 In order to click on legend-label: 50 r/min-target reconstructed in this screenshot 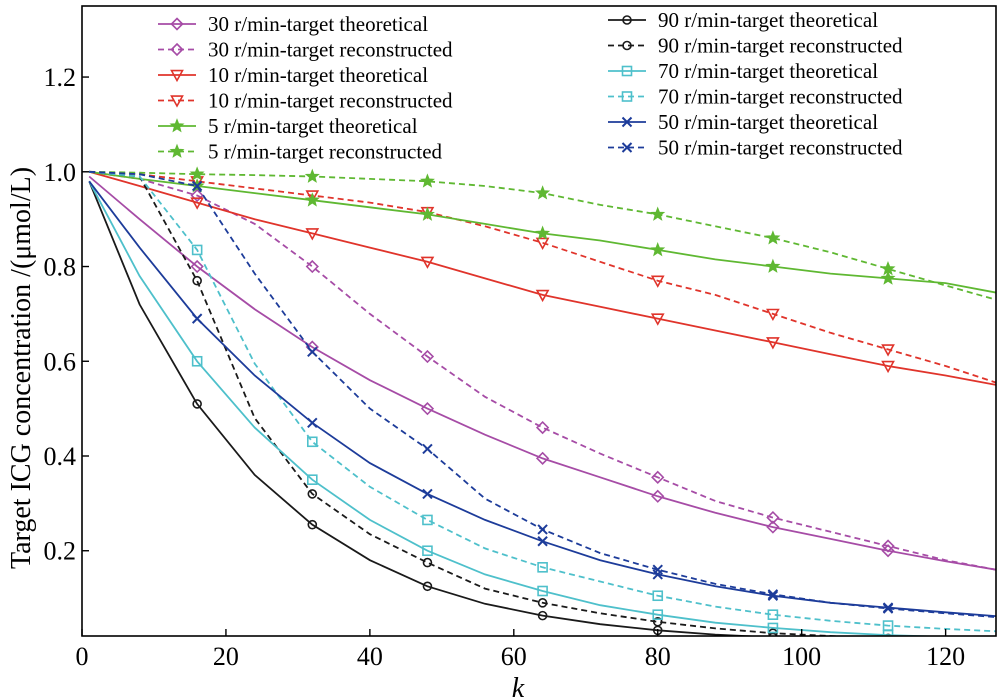, I will do `click(780, 148)`.